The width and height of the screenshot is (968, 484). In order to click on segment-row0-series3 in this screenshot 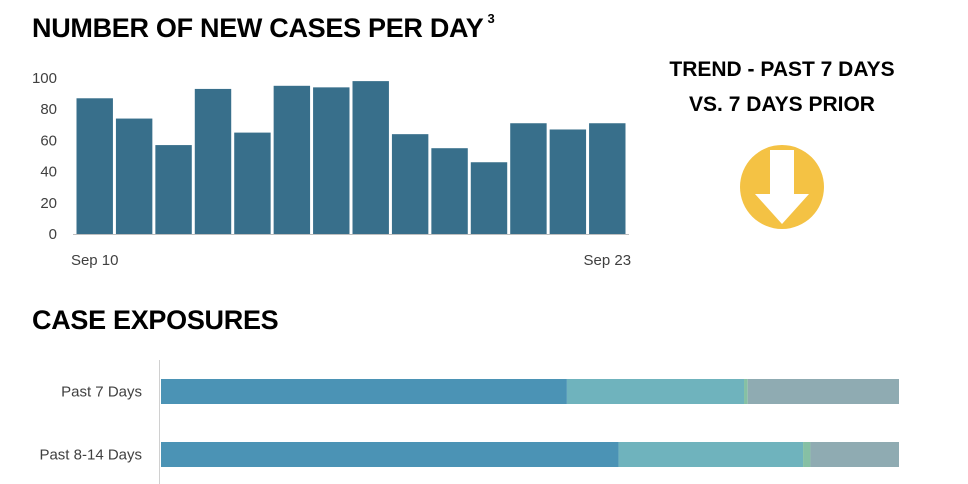, I will do `click(823, 391)`.